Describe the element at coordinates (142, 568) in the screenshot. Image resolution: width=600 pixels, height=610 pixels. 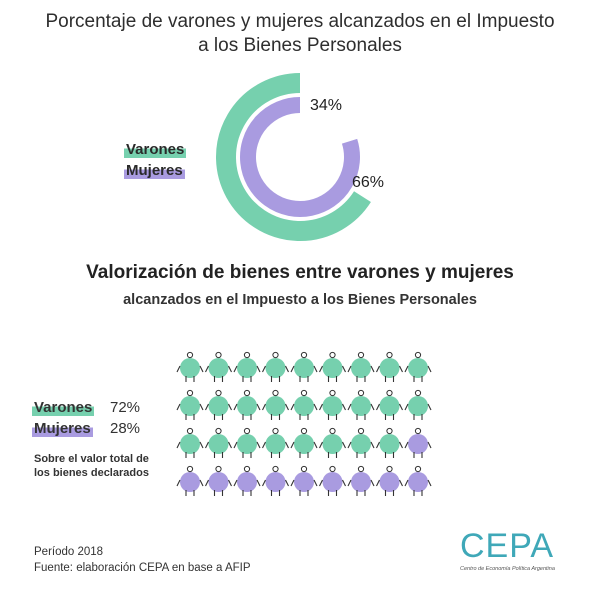
I see `footer-fuente: Fuente: elaboración CEPA en base a AFIP` at that location.